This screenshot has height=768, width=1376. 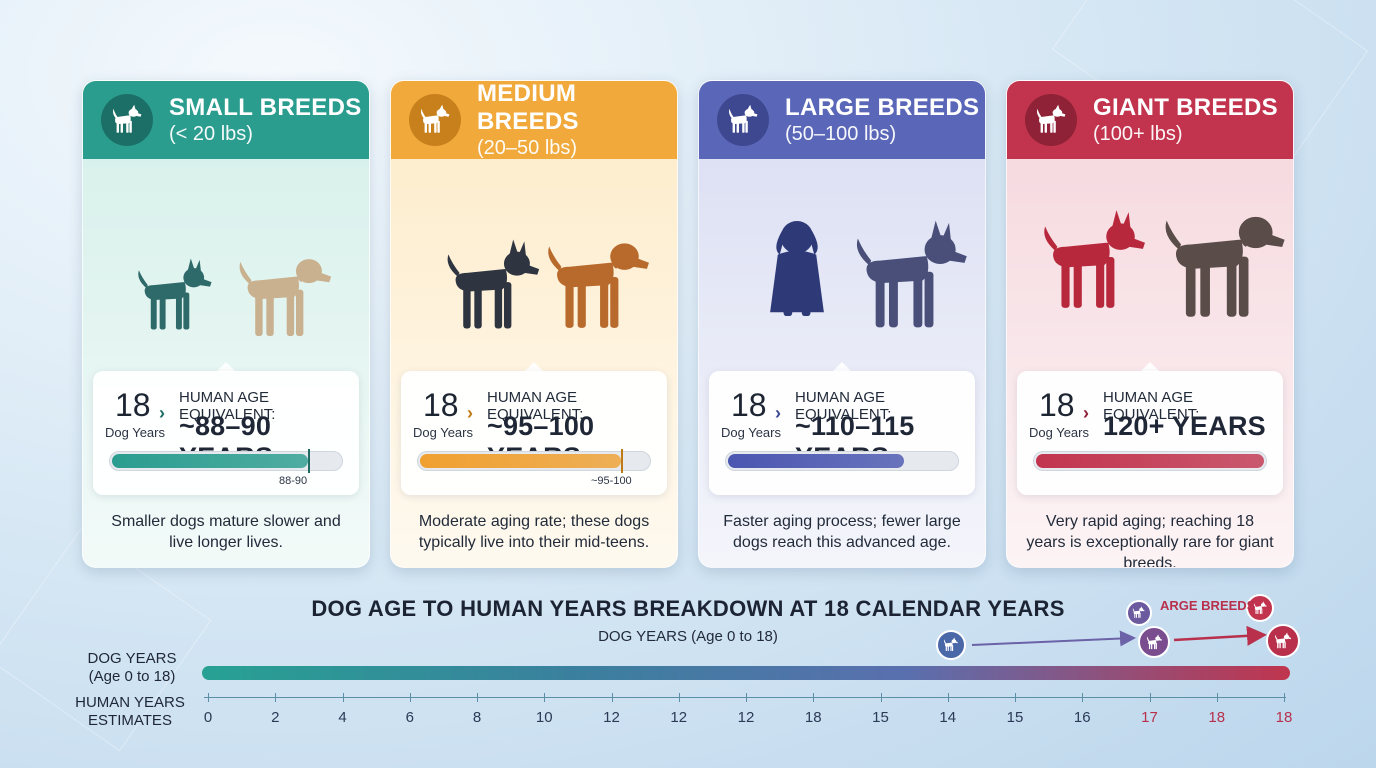 I want to click on timeline-gradient-bar, so click(x=746, y=673).